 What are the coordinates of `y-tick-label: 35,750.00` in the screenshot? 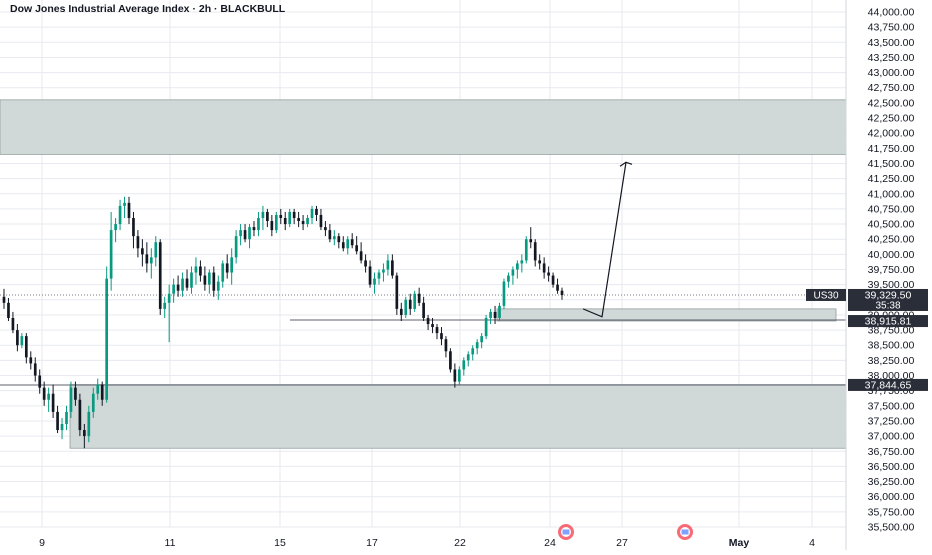 It's located at (891, 512).